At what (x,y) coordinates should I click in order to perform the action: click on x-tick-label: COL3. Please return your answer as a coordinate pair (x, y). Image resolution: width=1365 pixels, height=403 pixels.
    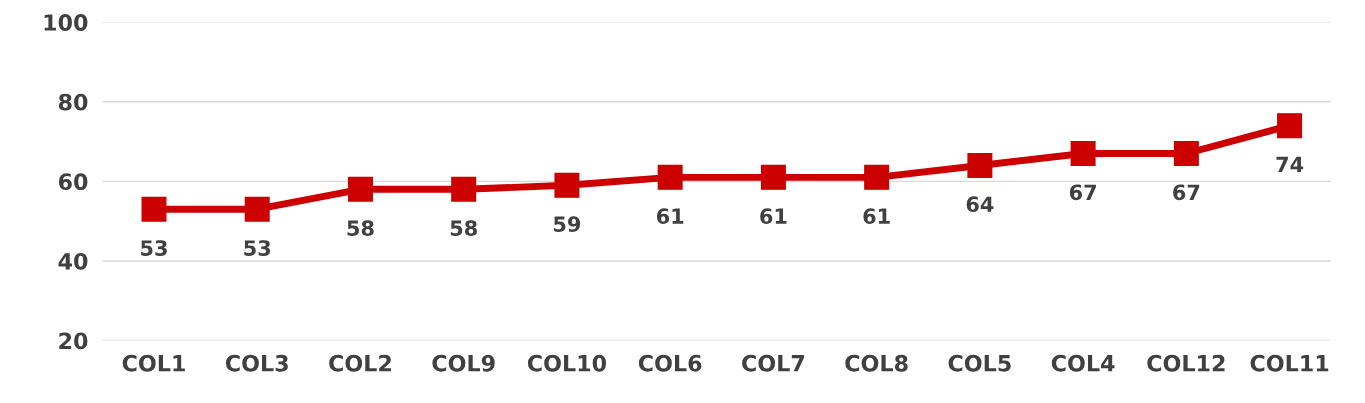
    Looking at the image, I should click on (256, 363).